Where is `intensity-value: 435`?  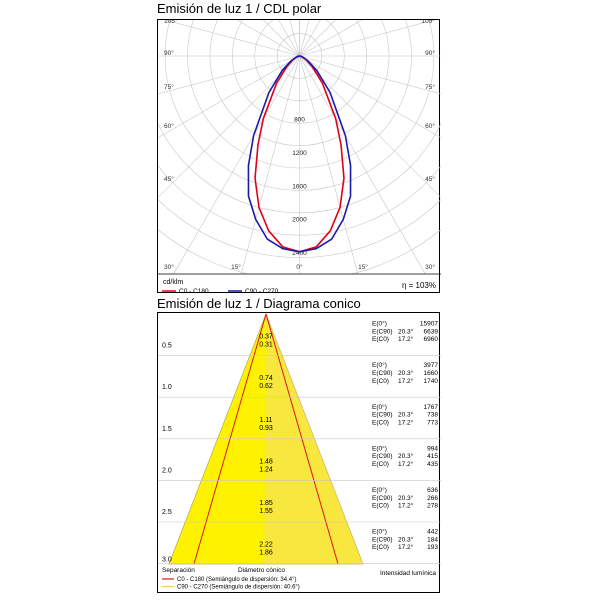
intensity-value: 435 is located at coordinates (432, 464).